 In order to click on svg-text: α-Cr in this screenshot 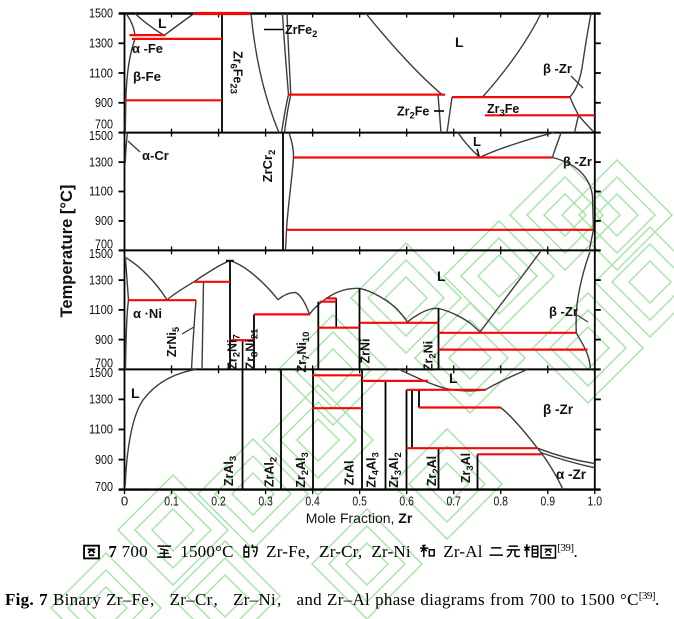, I will do `click(155, 155)`.